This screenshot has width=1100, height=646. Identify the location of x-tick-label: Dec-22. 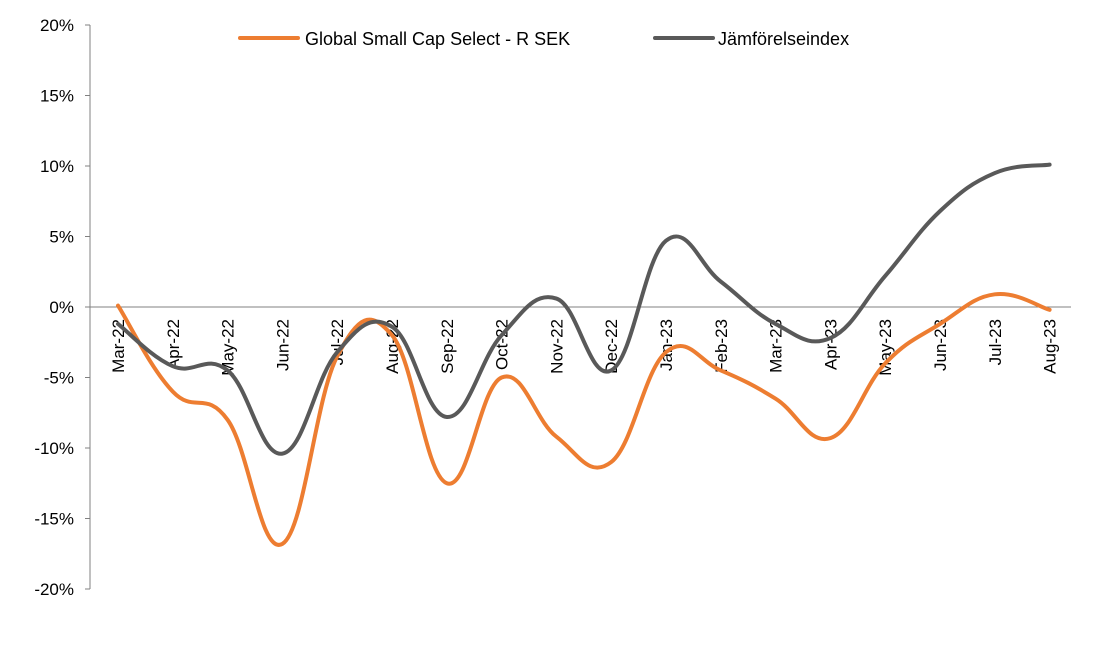
(611, 346).